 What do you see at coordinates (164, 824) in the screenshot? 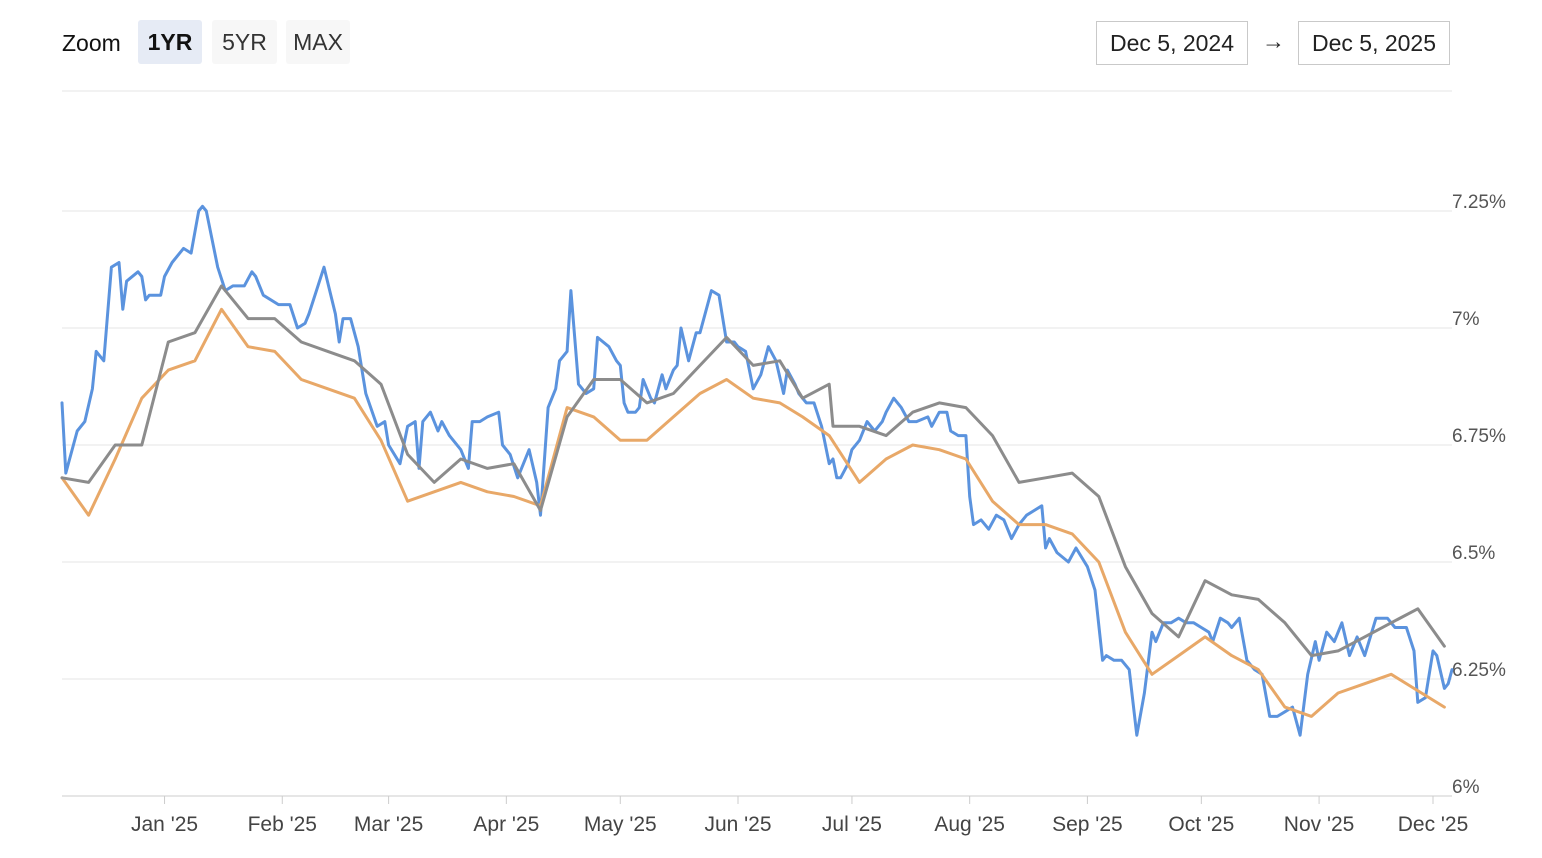
I see `x-tick-label: Jan '25` at bounding box center [164, 824].